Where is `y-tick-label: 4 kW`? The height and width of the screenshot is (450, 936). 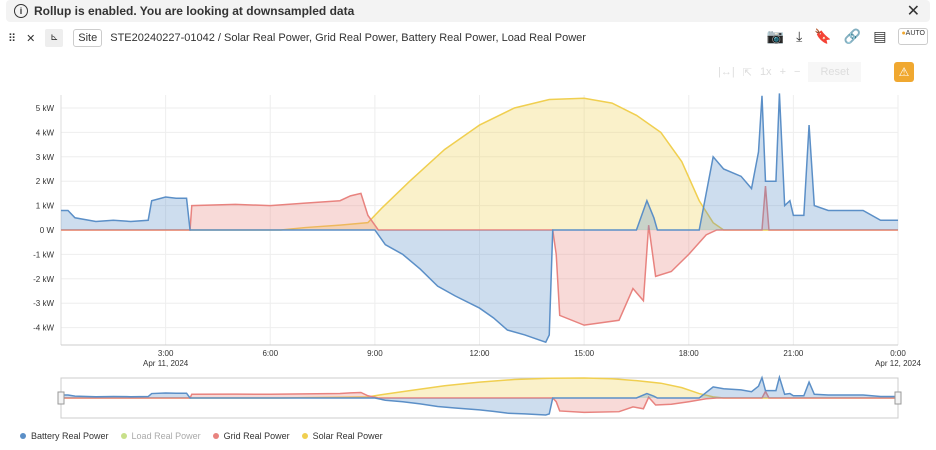
y-tick-label: 4 kW is located at coordinates (45, 132).